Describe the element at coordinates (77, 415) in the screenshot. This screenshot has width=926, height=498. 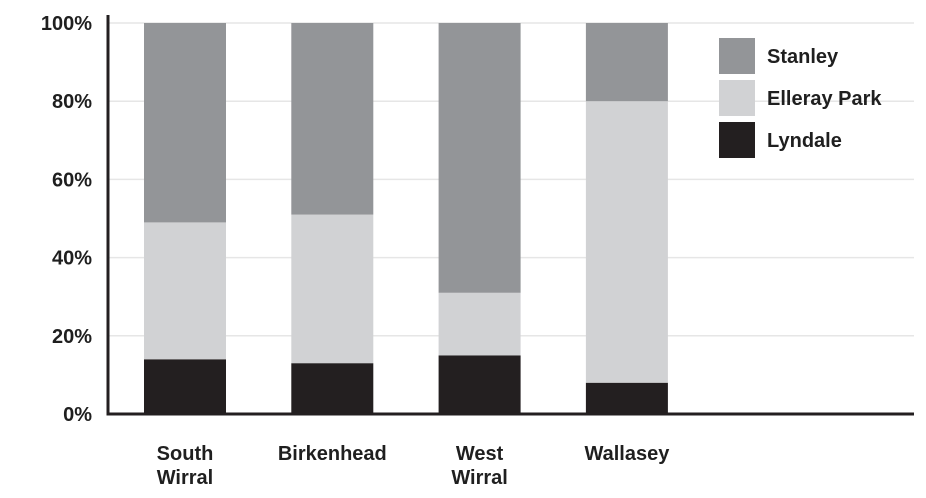
I see `y-tick-label: 0%` at that location.